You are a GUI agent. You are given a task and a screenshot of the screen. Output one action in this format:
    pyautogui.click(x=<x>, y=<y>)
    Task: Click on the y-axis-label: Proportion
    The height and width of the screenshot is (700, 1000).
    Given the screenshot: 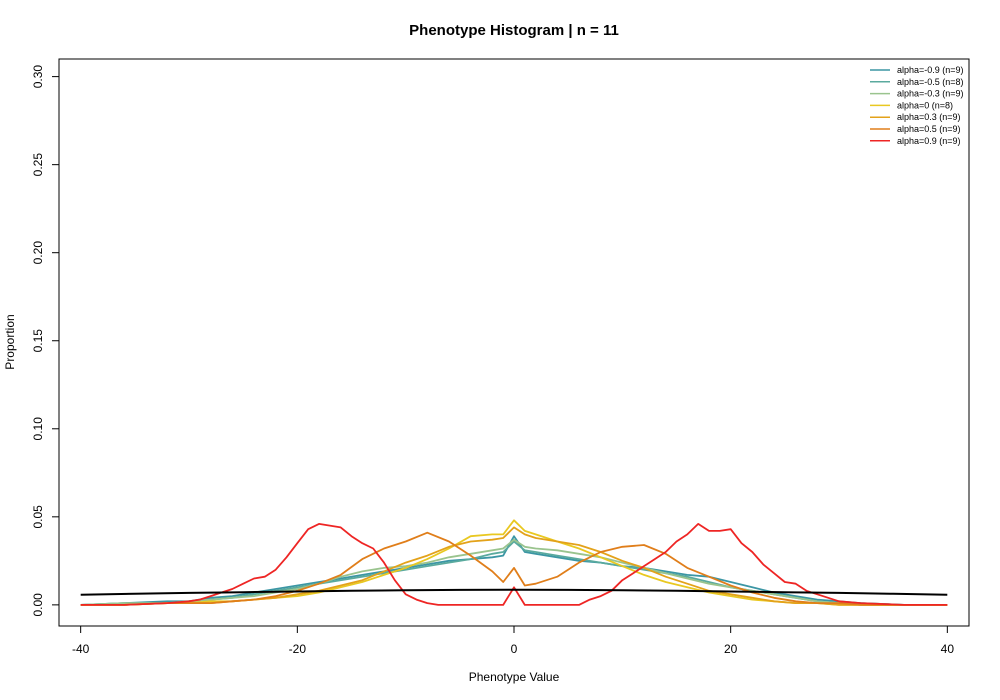 What is the action you would take?
    pyautogui.click(x=10, y=341)
    